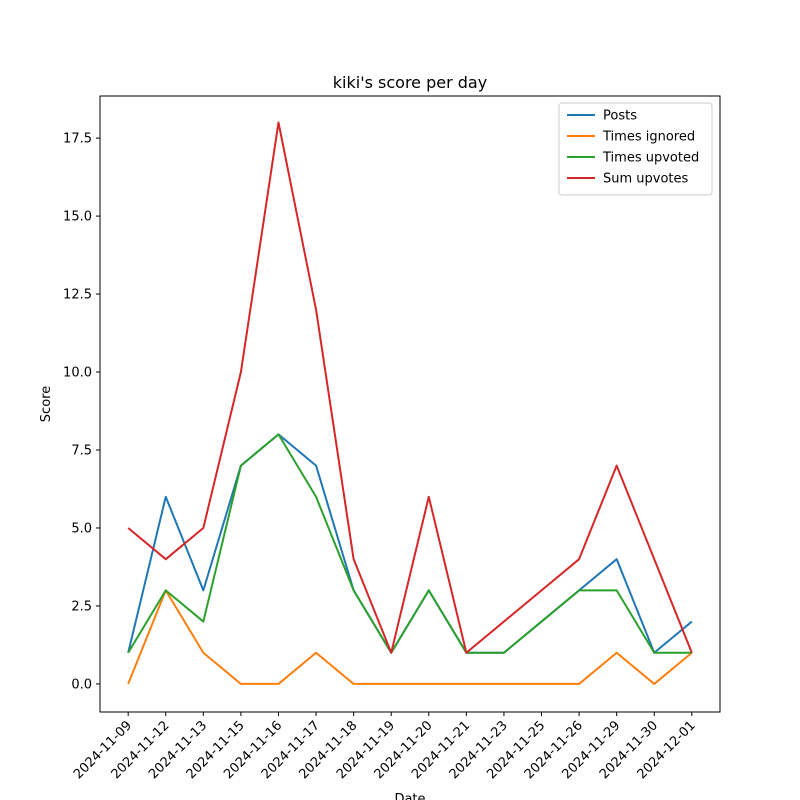  What do you see at coordinates (81, 684) in the screenshot?
I see `y-tick-label: 0.0` at bounding box center [81, 684].